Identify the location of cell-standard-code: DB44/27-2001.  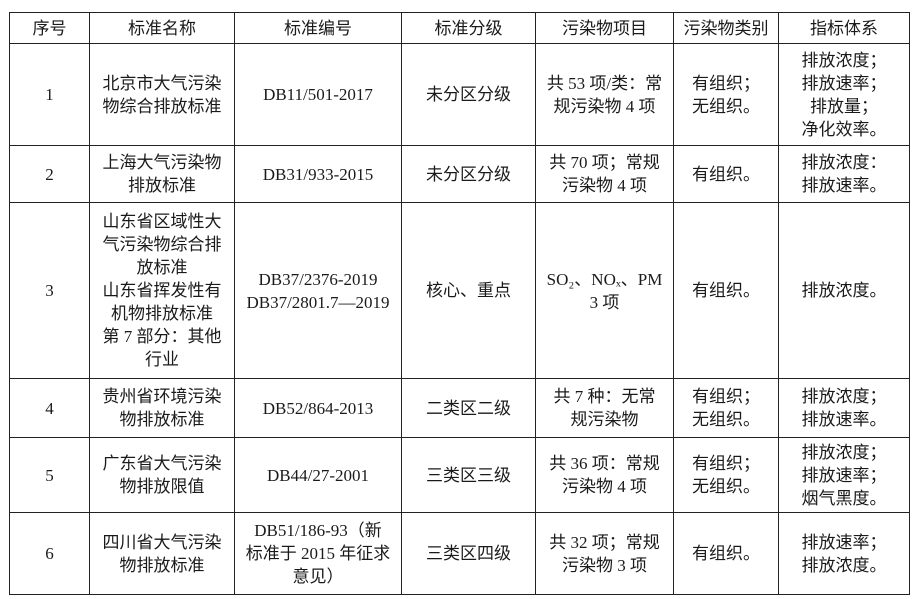
(318, 475).